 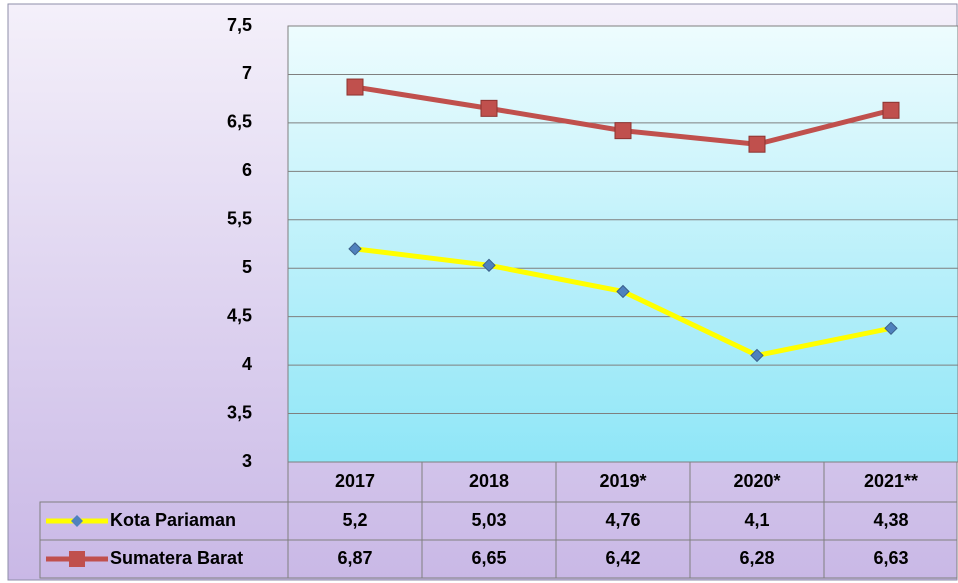 I want to click on x-tick-label: 2017, so click(x=355, y=481).